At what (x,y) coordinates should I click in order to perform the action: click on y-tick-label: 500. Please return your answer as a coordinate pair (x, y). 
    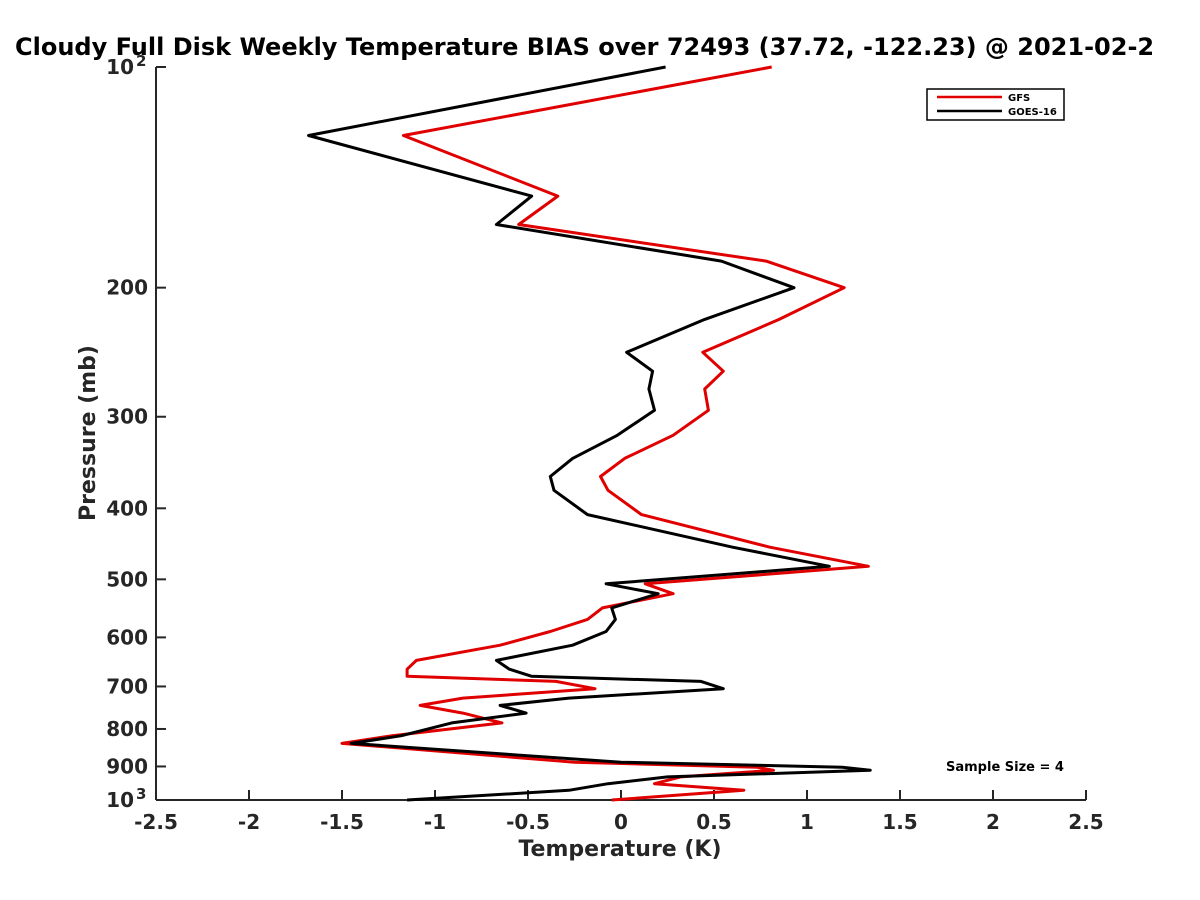
    Looking at the image, I should click on (127, 579).